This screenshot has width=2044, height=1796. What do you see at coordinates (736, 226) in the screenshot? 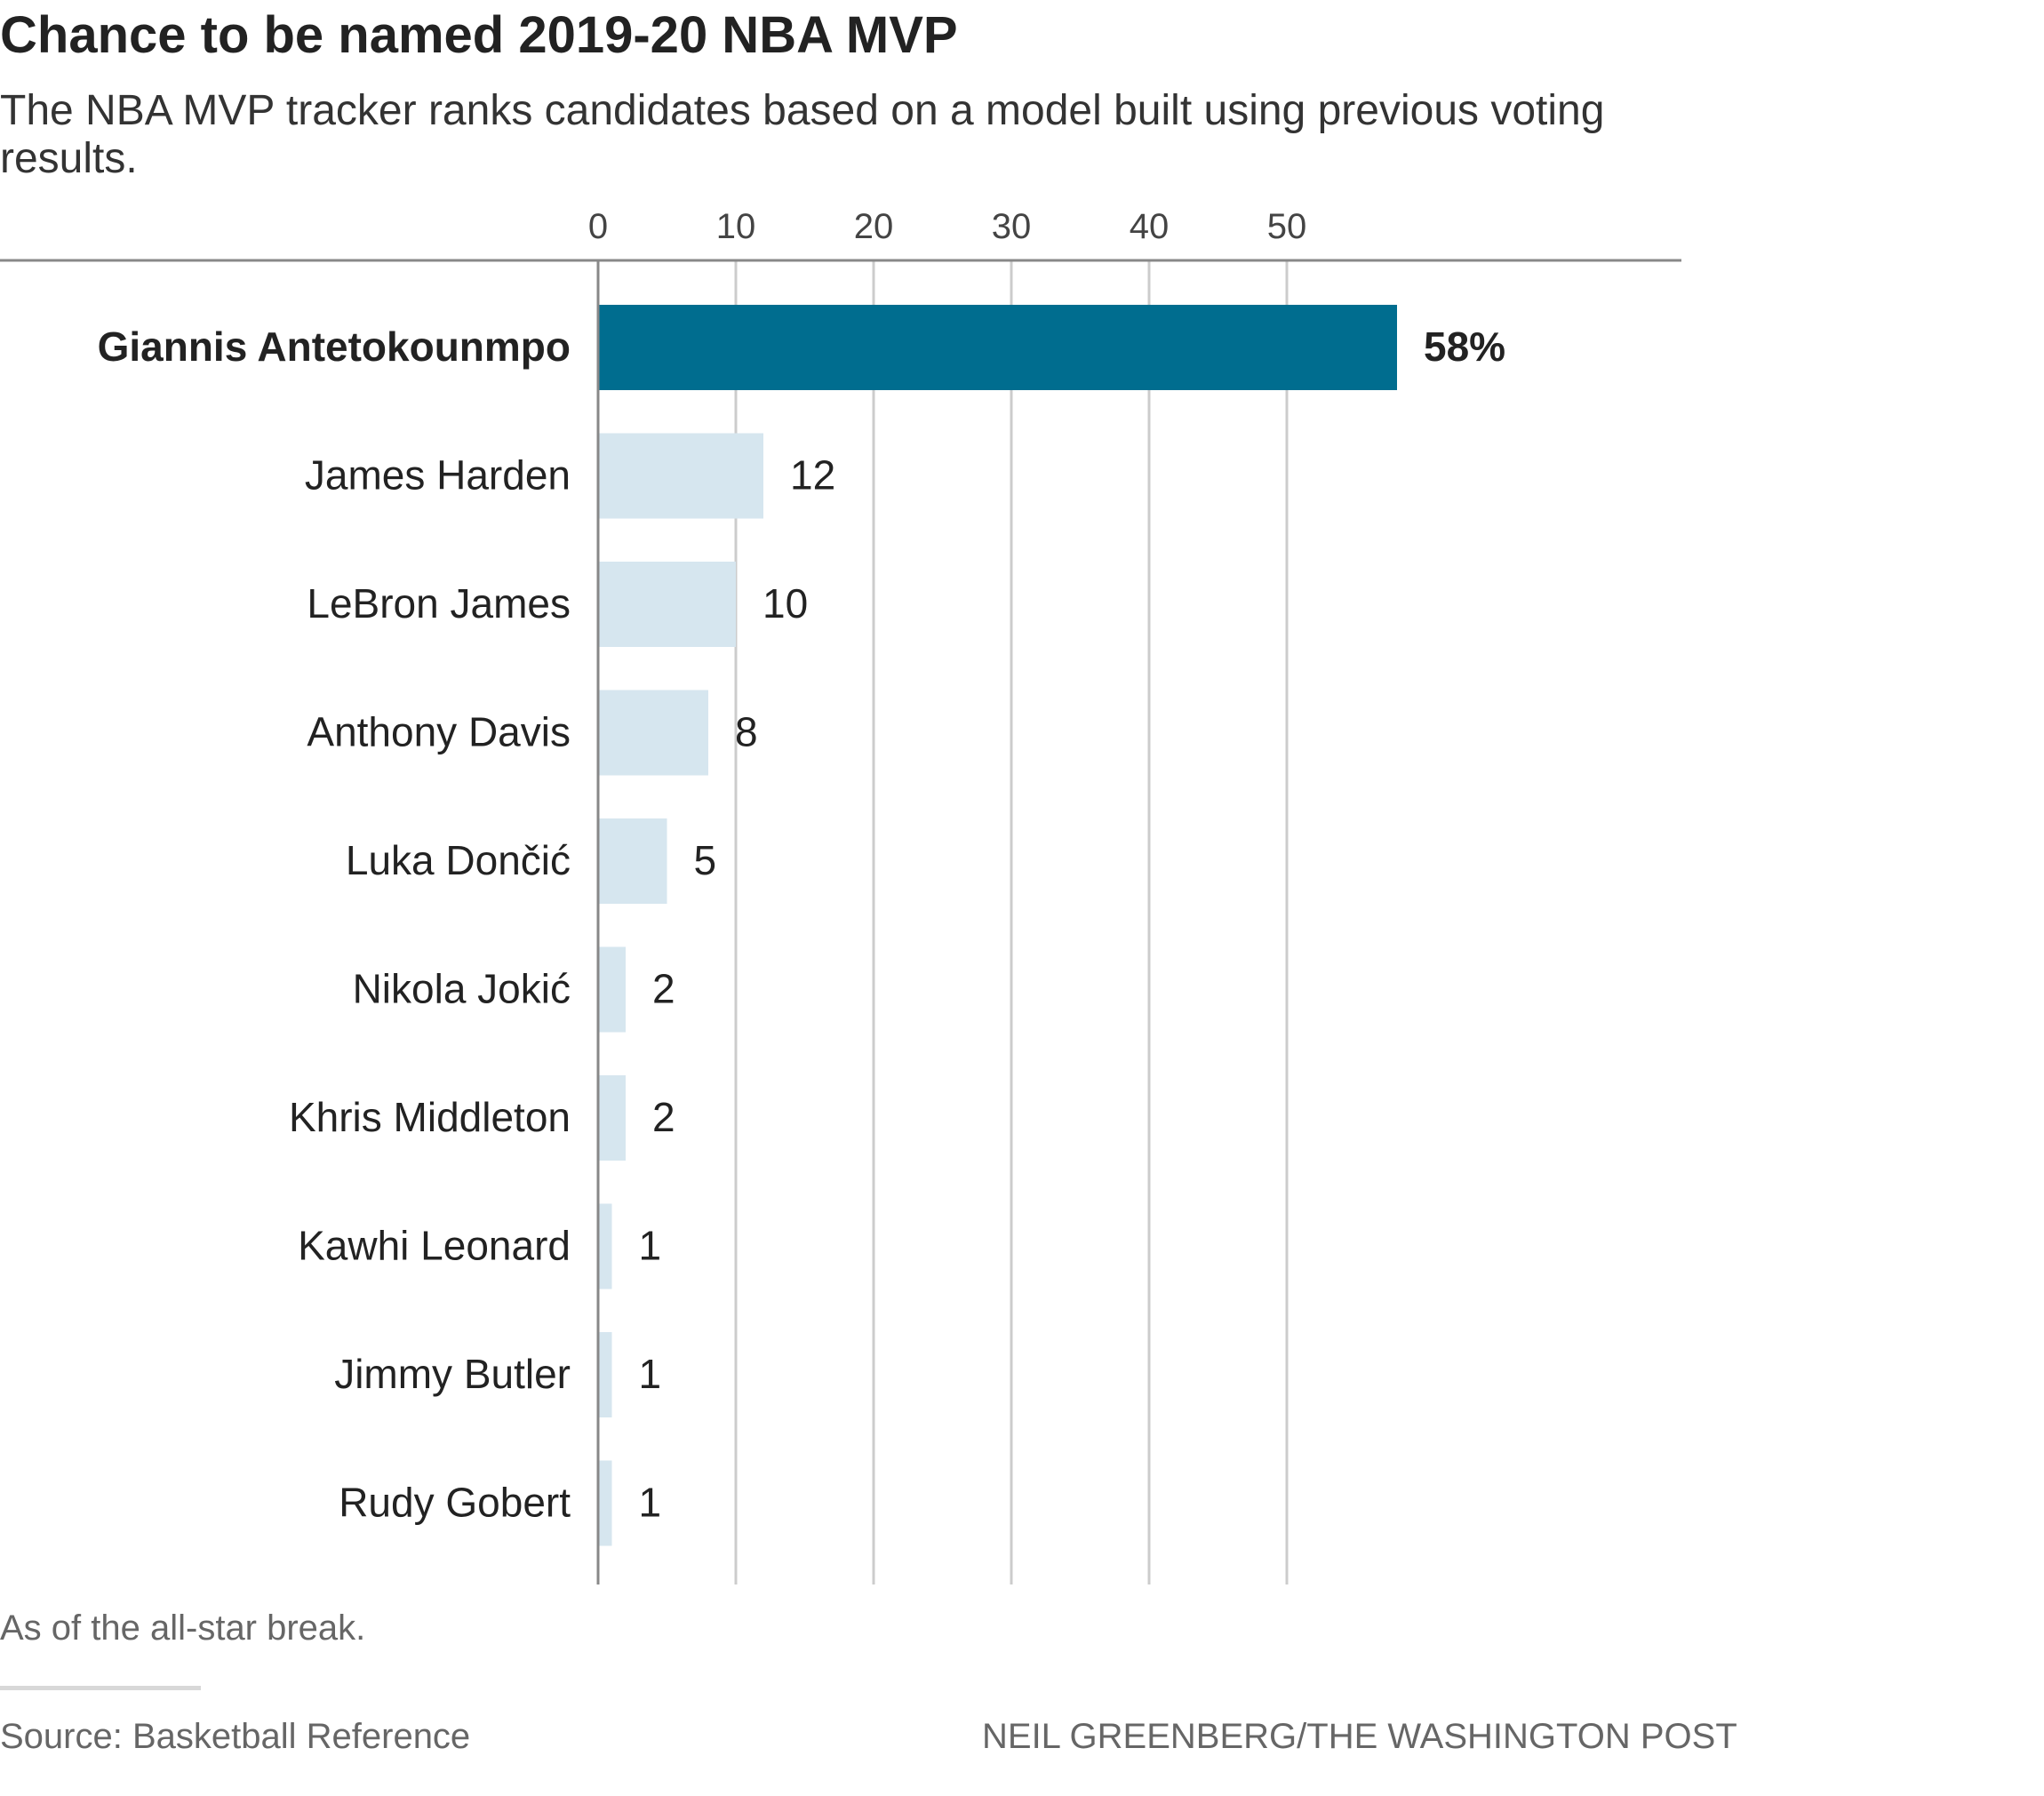
I see `x-tick-label: 10` at bounding box center [736, 226].